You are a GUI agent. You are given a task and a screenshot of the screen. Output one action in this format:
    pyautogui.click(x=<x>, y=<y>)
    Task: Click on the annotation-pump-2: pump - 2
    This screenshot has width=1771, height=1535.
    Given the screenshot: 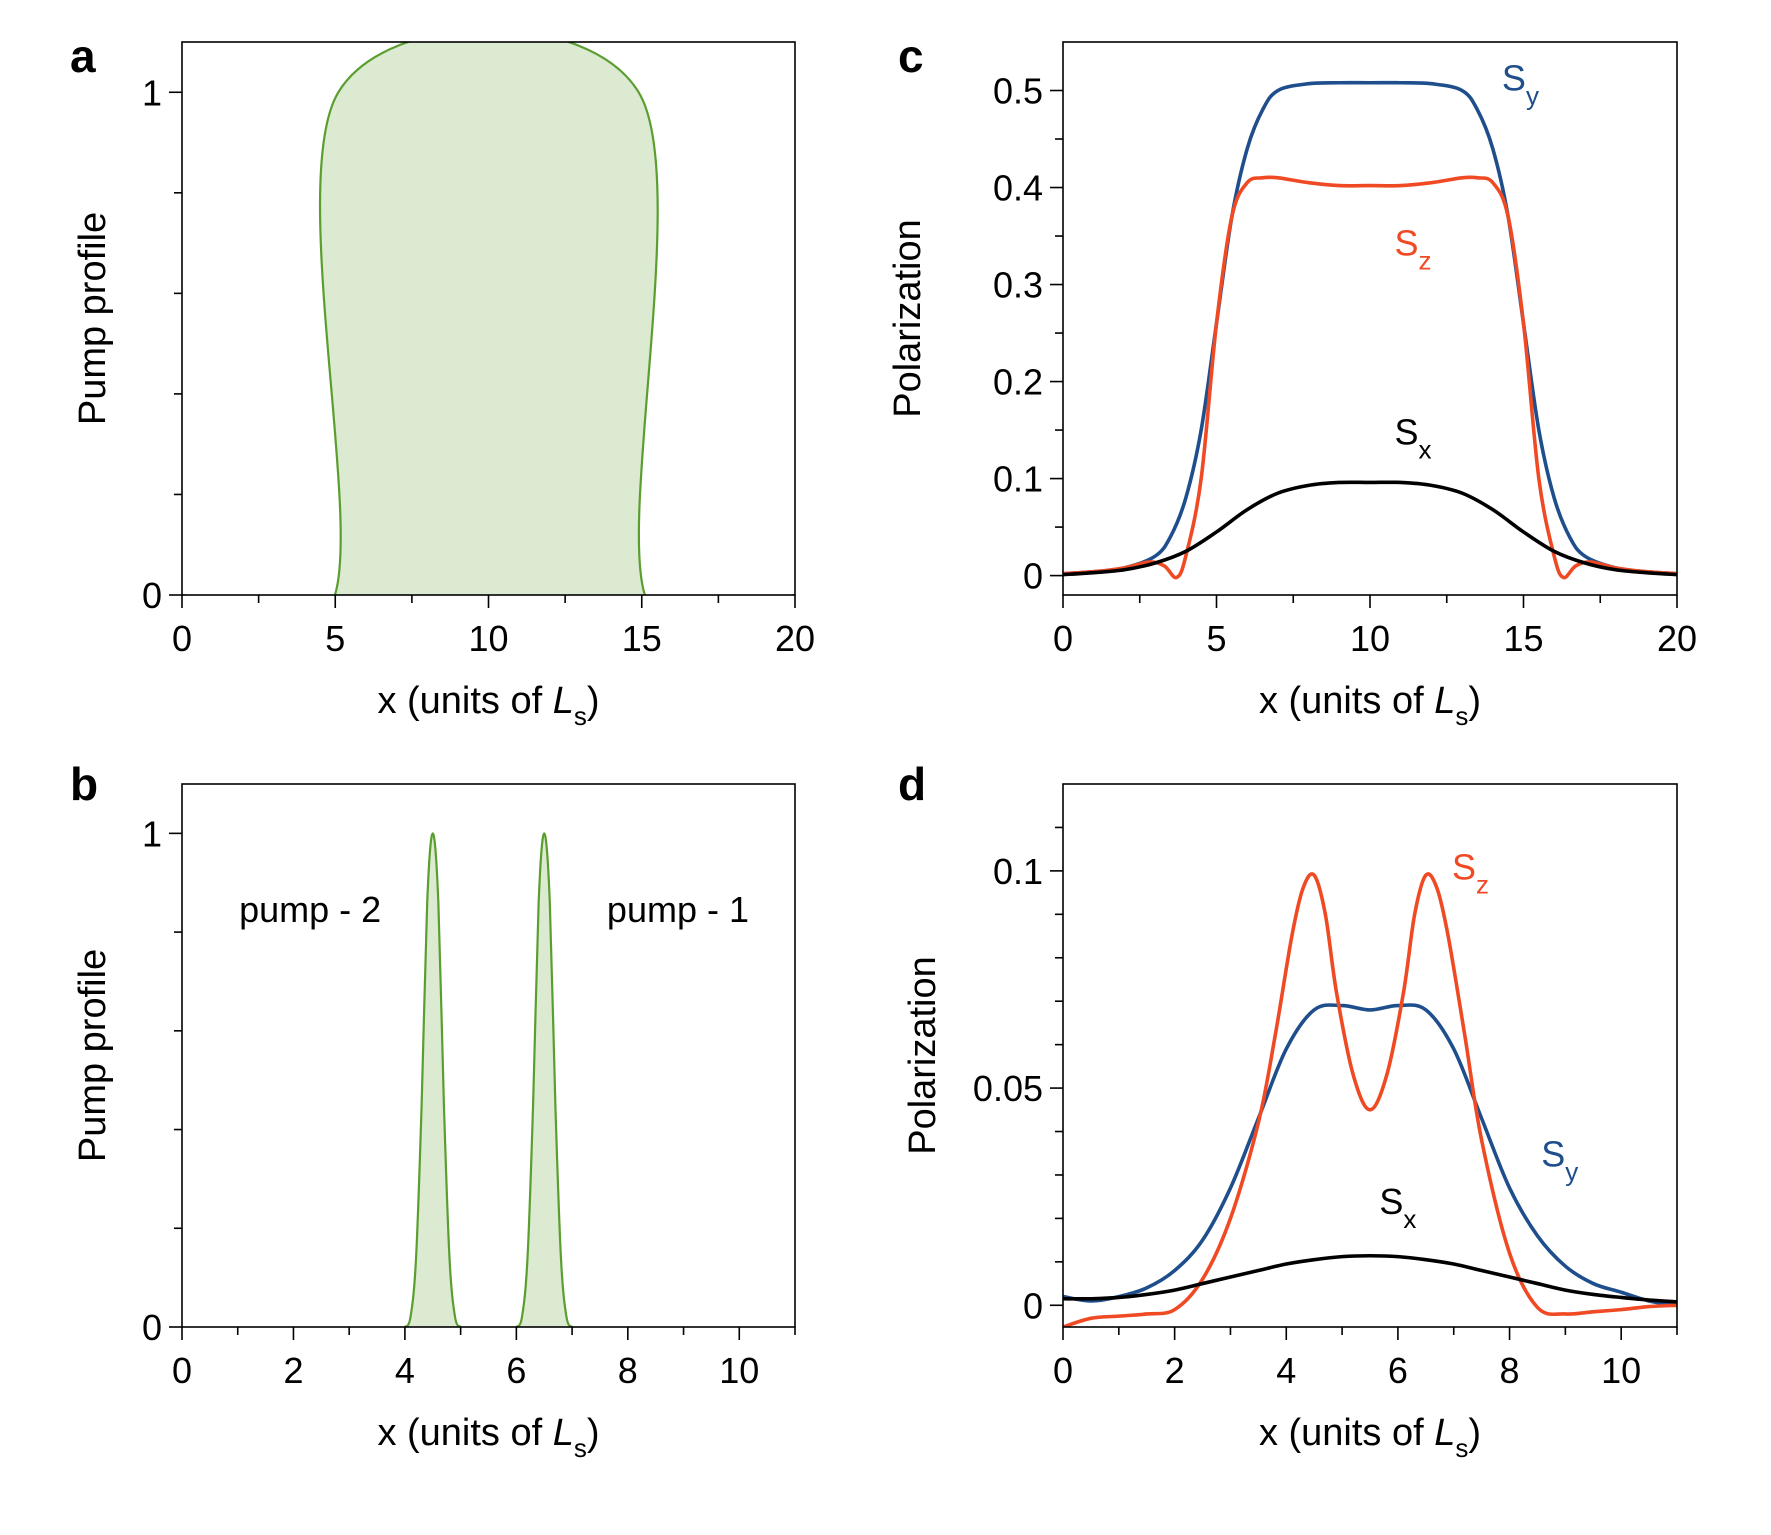 What is the action you would take?
    pyautogui.click(x=310, y=909)
    